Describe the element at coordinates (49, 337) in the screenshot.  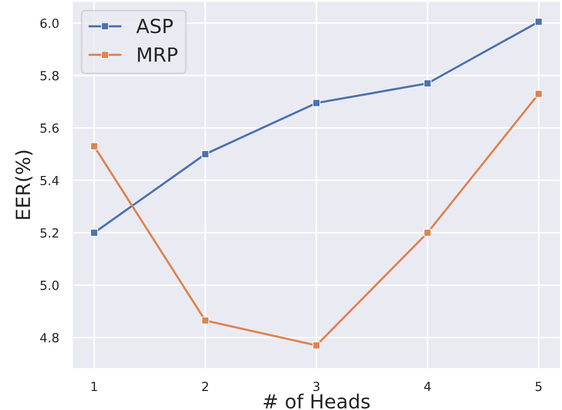
I see `y-tick-label: 4.8` at that location.